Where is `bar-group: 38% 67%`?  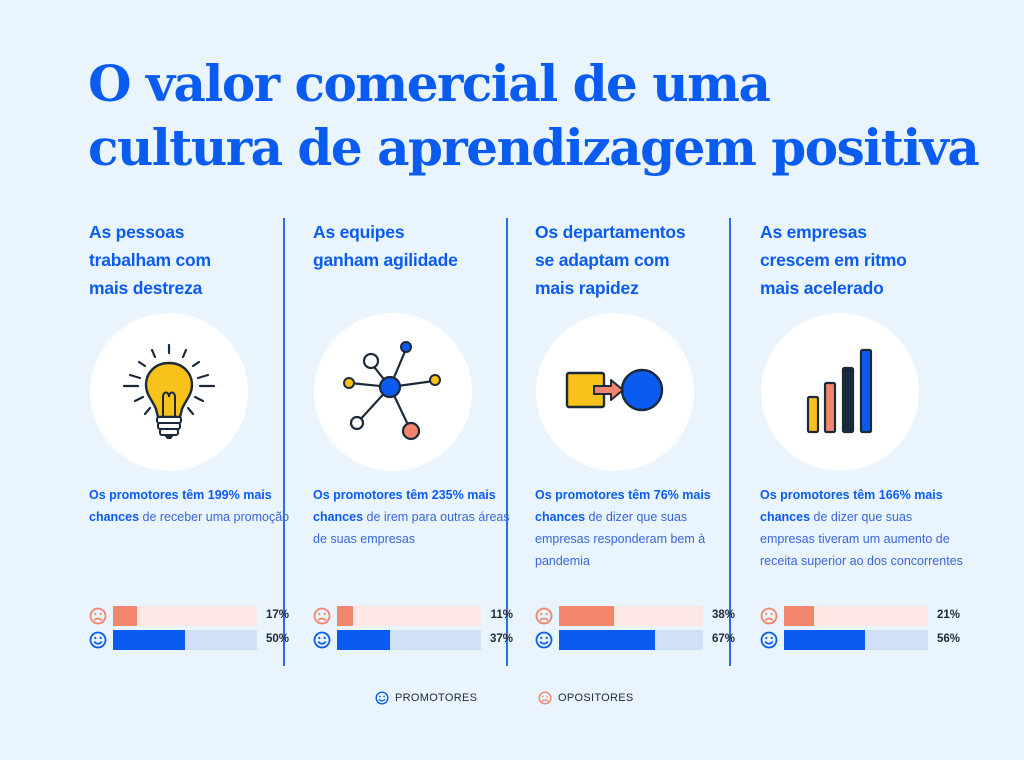
bar-group: 38% 67% is located at coordinates (635, 630).